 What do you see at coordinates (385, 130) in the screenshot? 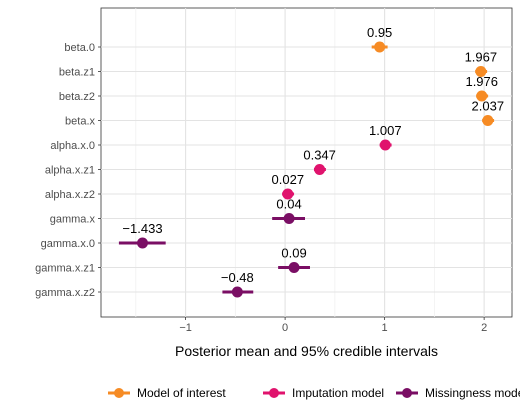
I see `data-label: 1.007` at bounding box center [385, 130].